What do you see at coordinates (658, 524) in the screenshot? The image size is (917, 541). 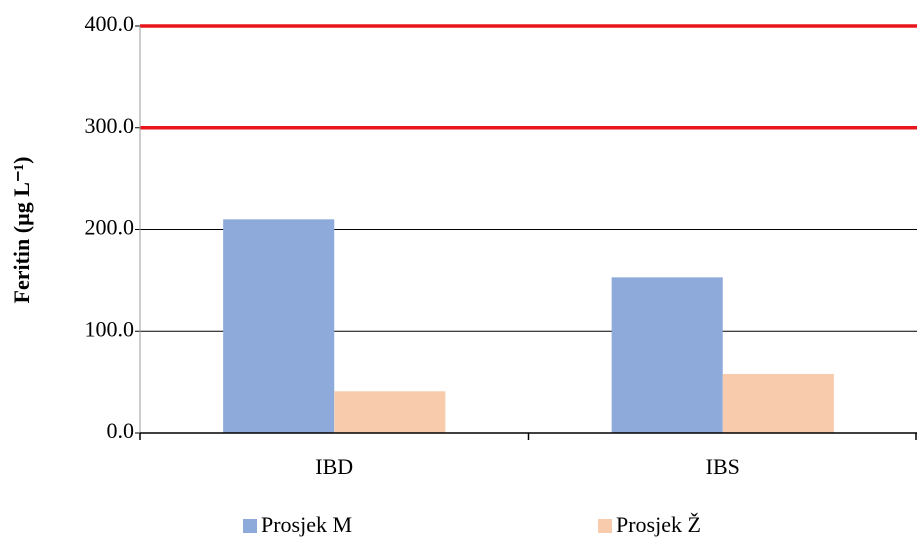 I see `legend-label: Prosjek Ž` at bounding box center [658, 524].